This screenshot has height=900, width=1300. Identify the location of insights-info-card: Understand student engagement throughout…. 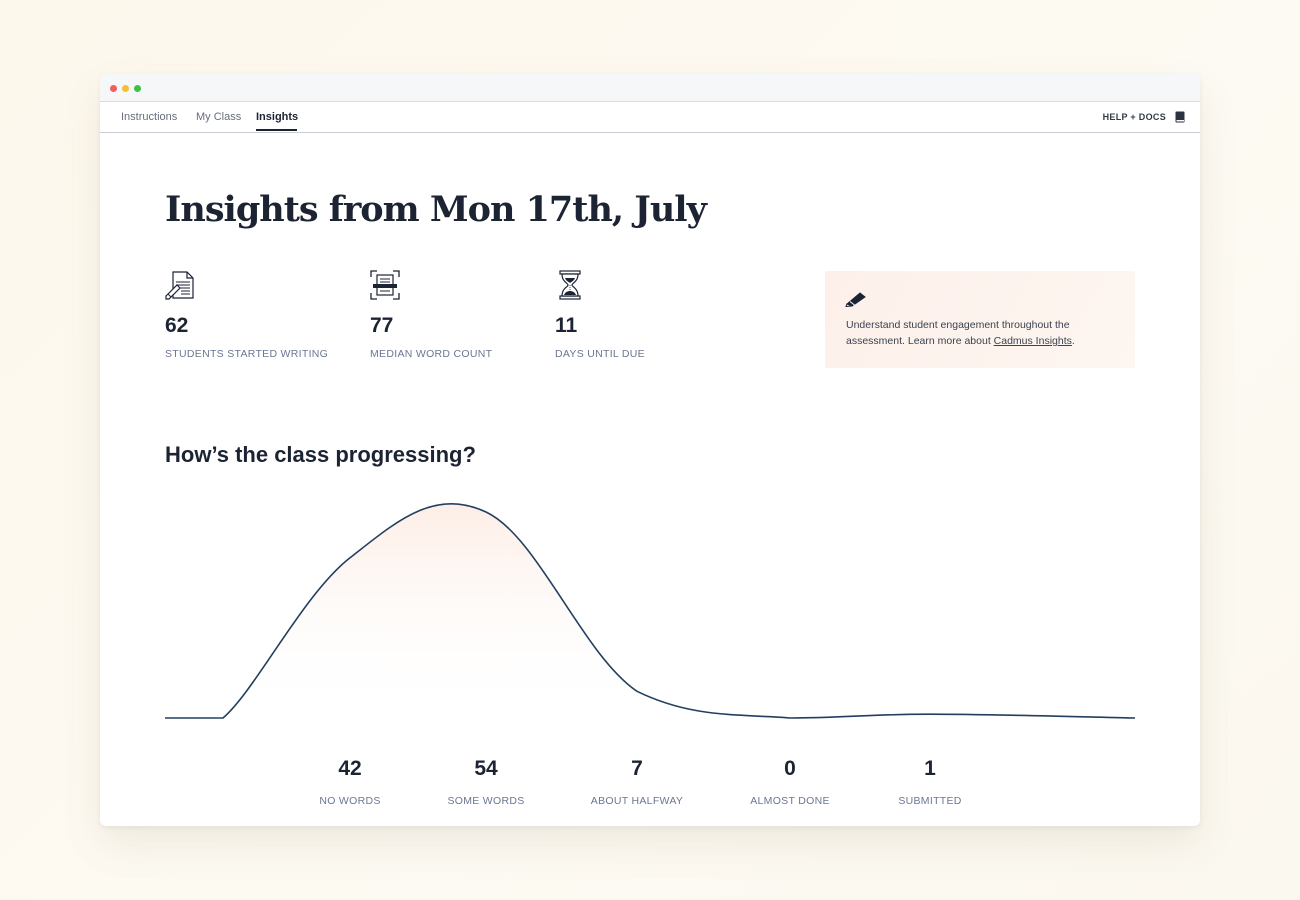
(980, 319).